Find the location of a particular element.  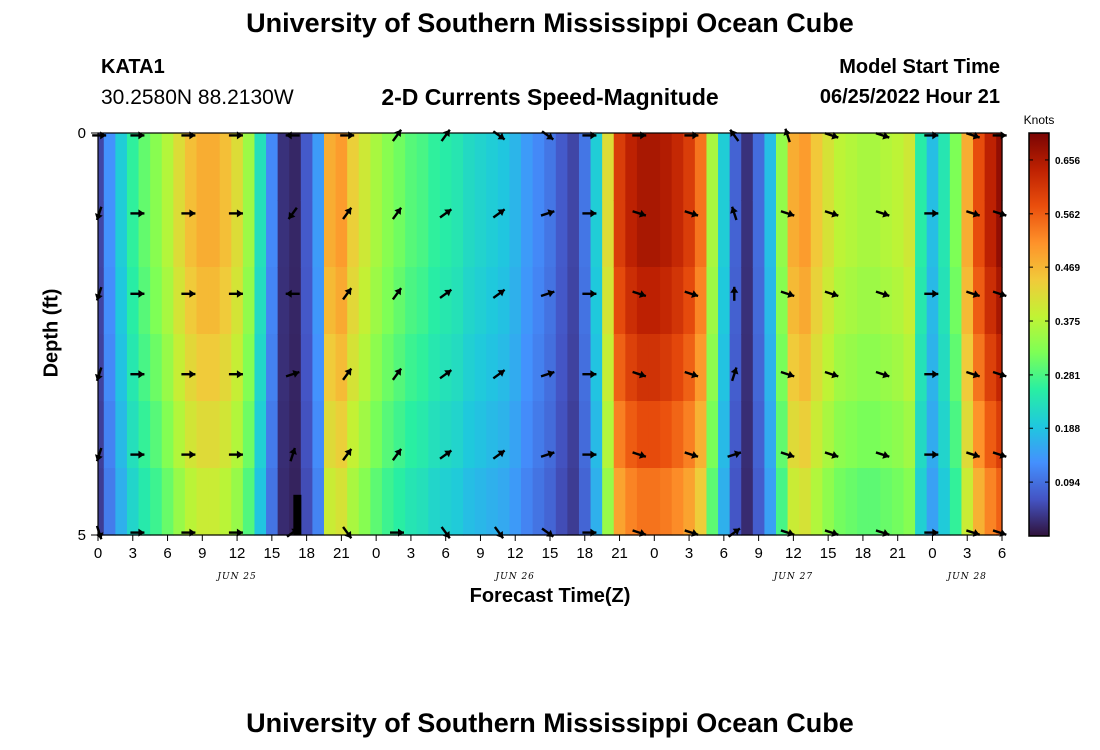

x-tick-label: 9 is located at coordinates (202, 553).